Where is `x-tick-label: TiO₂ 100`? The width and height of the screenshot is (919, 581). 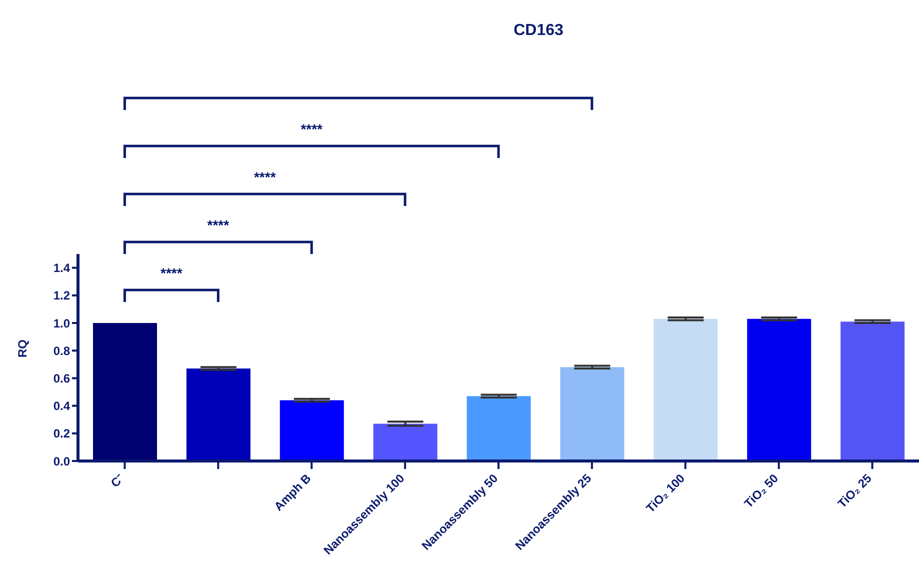
x-tick-label: TiO₂ 100 is located at coordinates (665, 493).